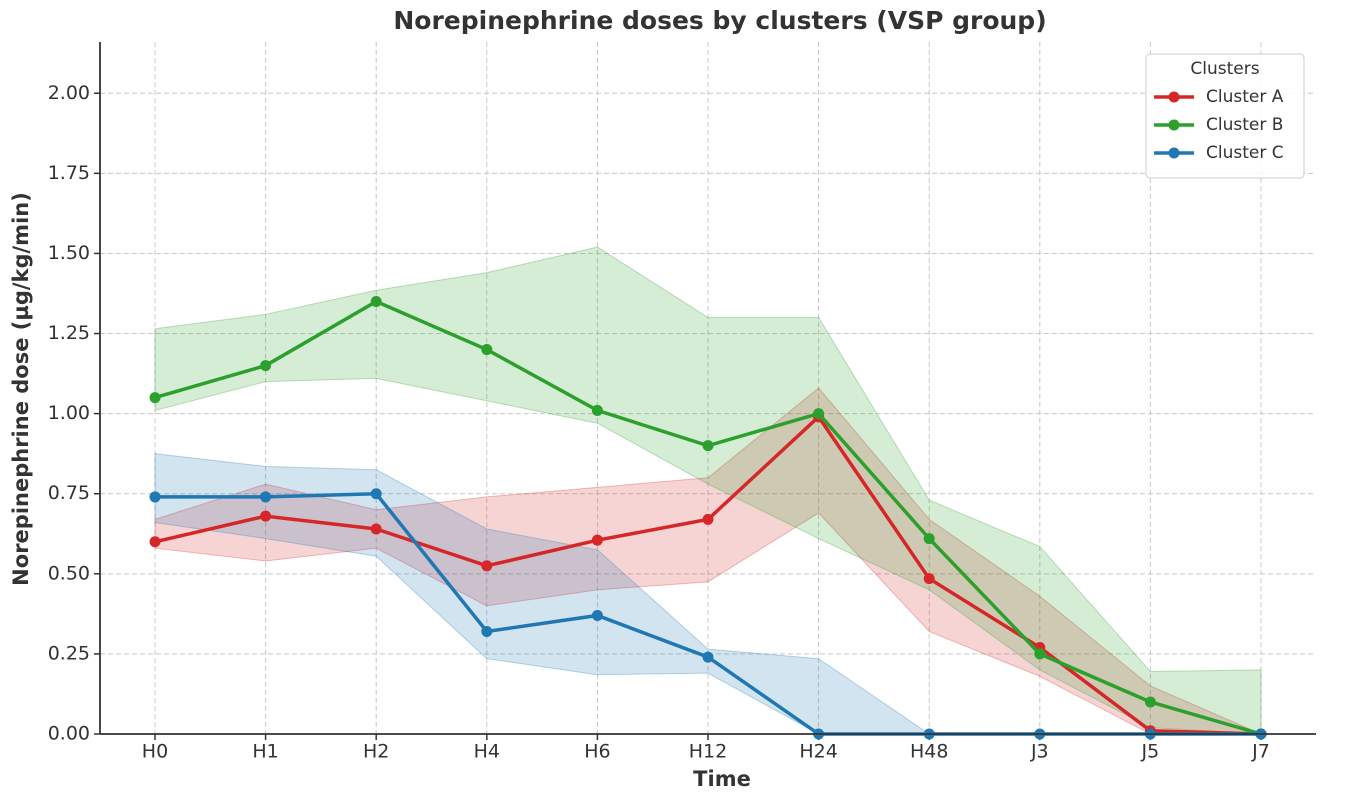  What do you see at coordinates (1244, 125) in the screenshot?
I see `legend-label: Cluster B` at bounding box center [1244, 125].